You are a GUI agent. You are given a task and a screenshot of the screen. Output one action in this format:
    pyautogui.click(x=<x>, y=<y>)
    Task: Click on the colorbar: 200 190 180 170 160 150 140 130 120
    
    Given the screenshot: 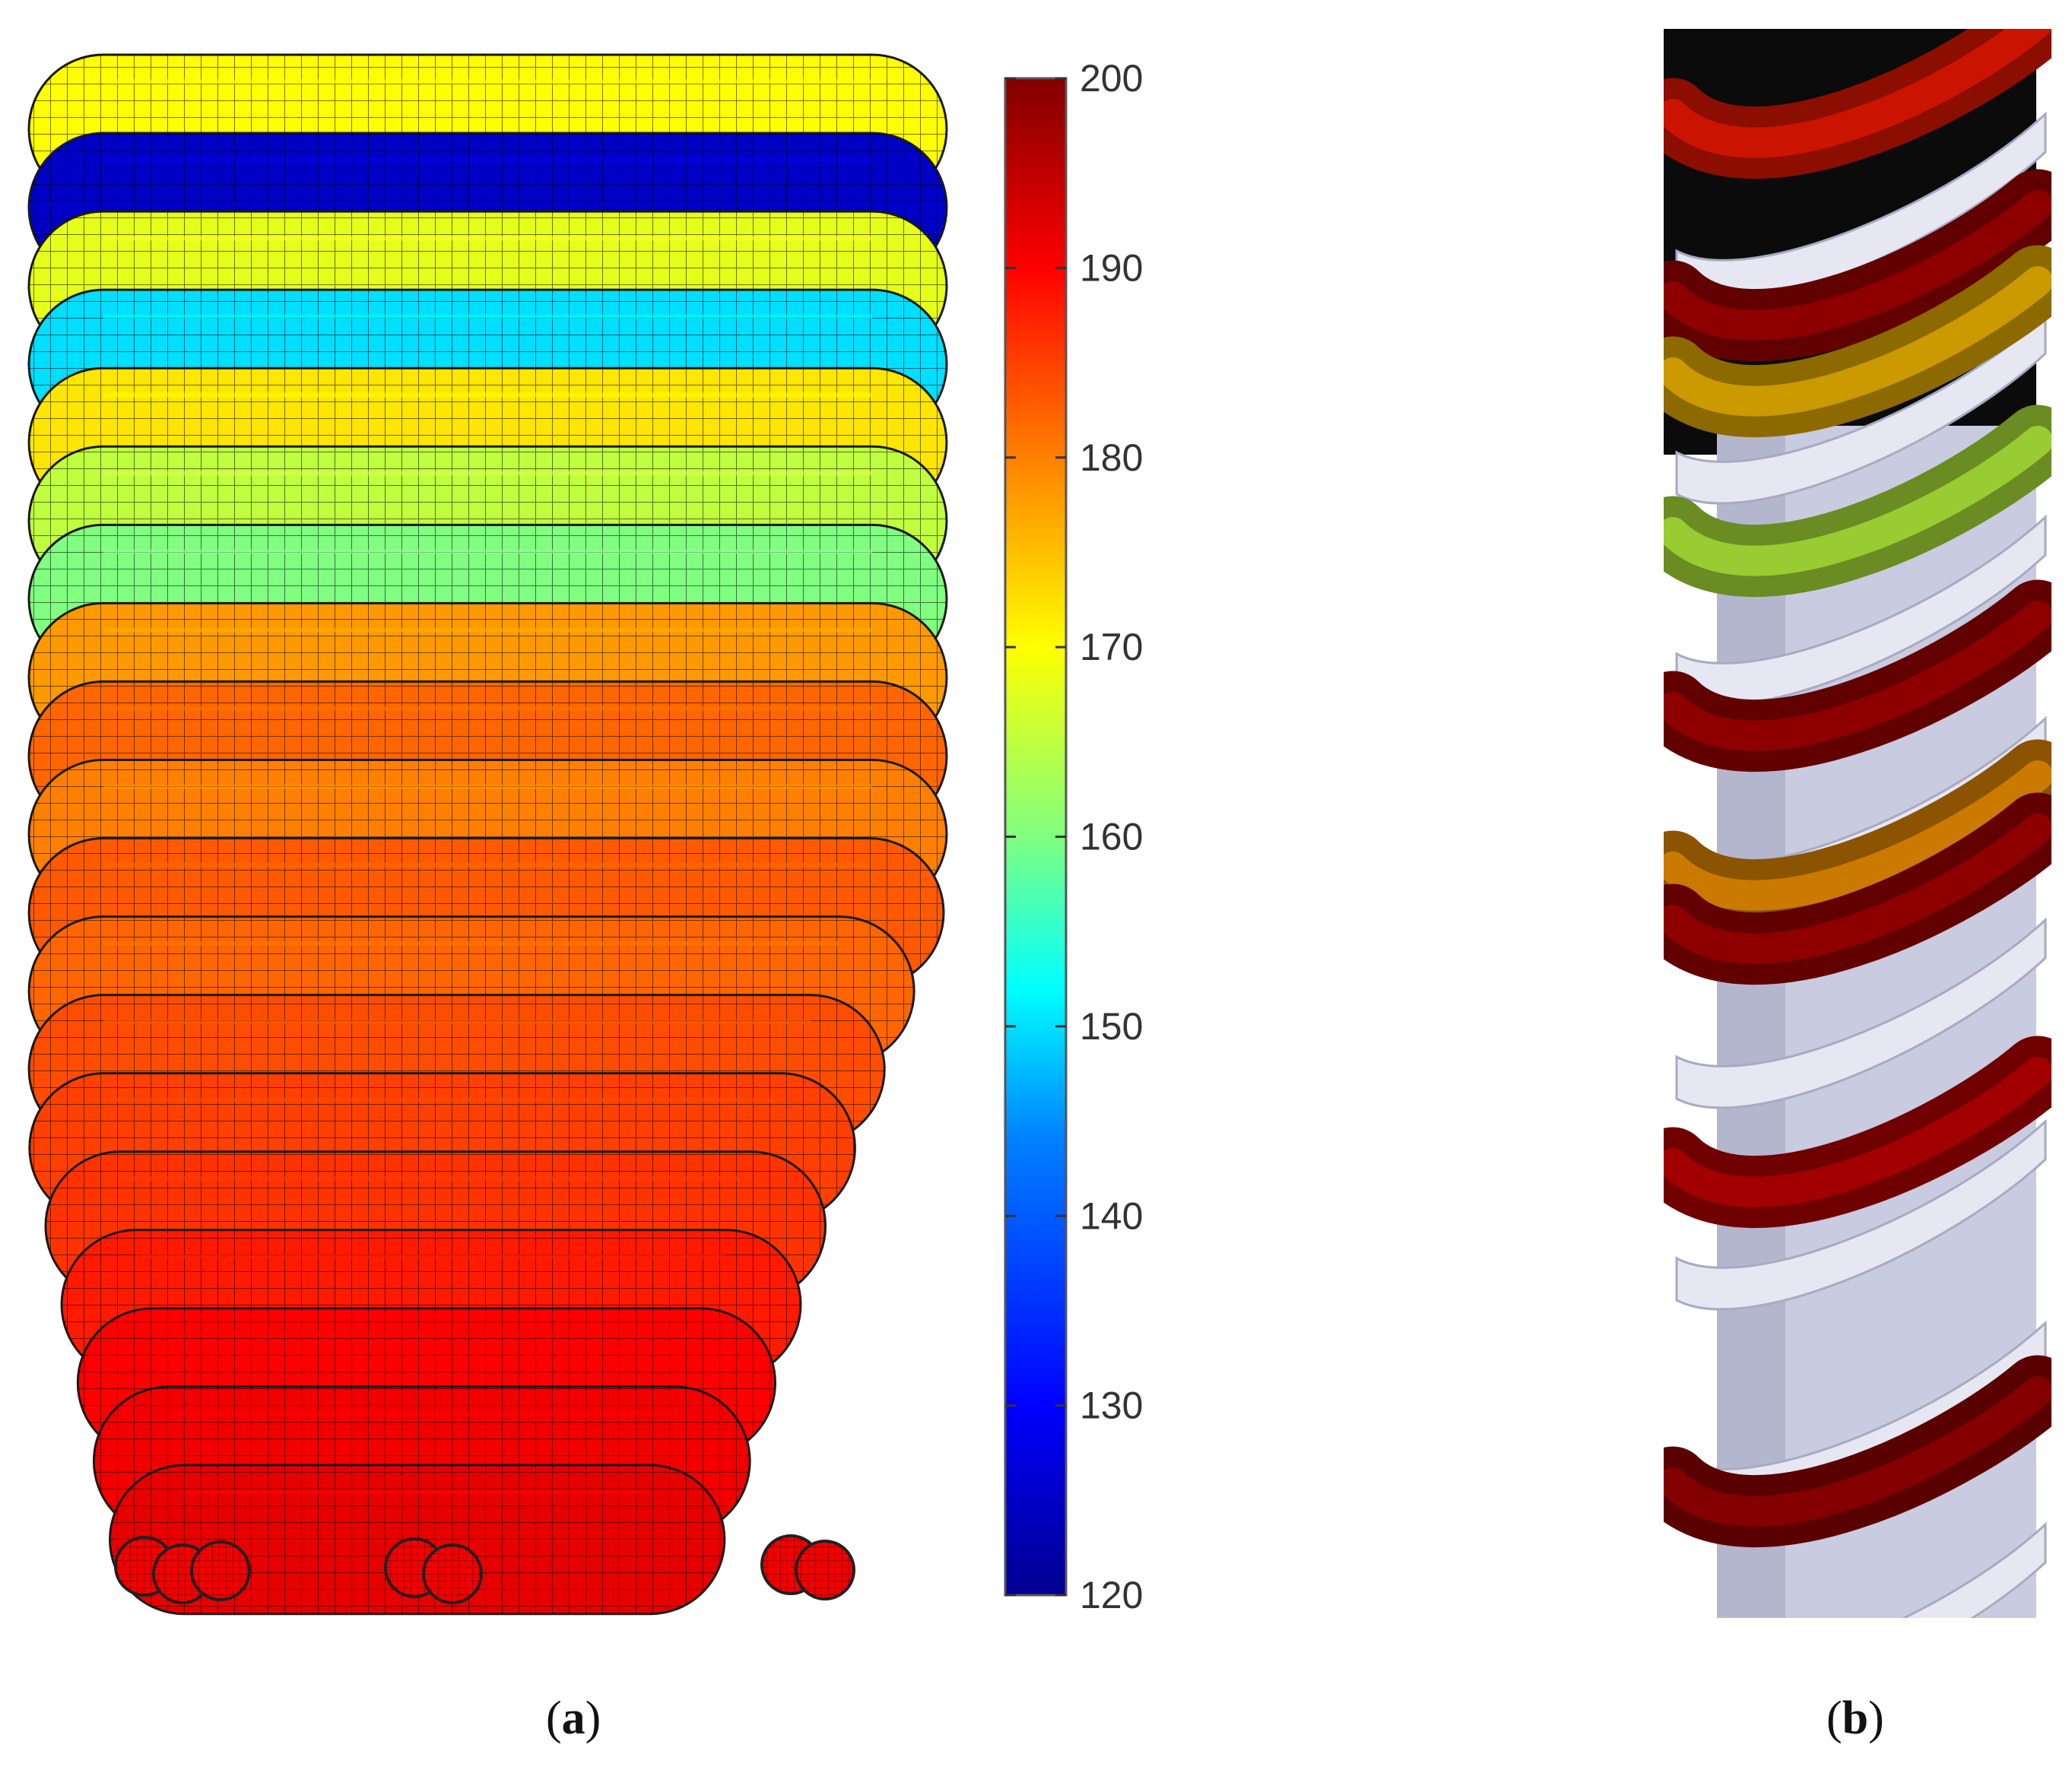 What is the action you would take?
    pyautogui.click(x=1073, y=836)
    